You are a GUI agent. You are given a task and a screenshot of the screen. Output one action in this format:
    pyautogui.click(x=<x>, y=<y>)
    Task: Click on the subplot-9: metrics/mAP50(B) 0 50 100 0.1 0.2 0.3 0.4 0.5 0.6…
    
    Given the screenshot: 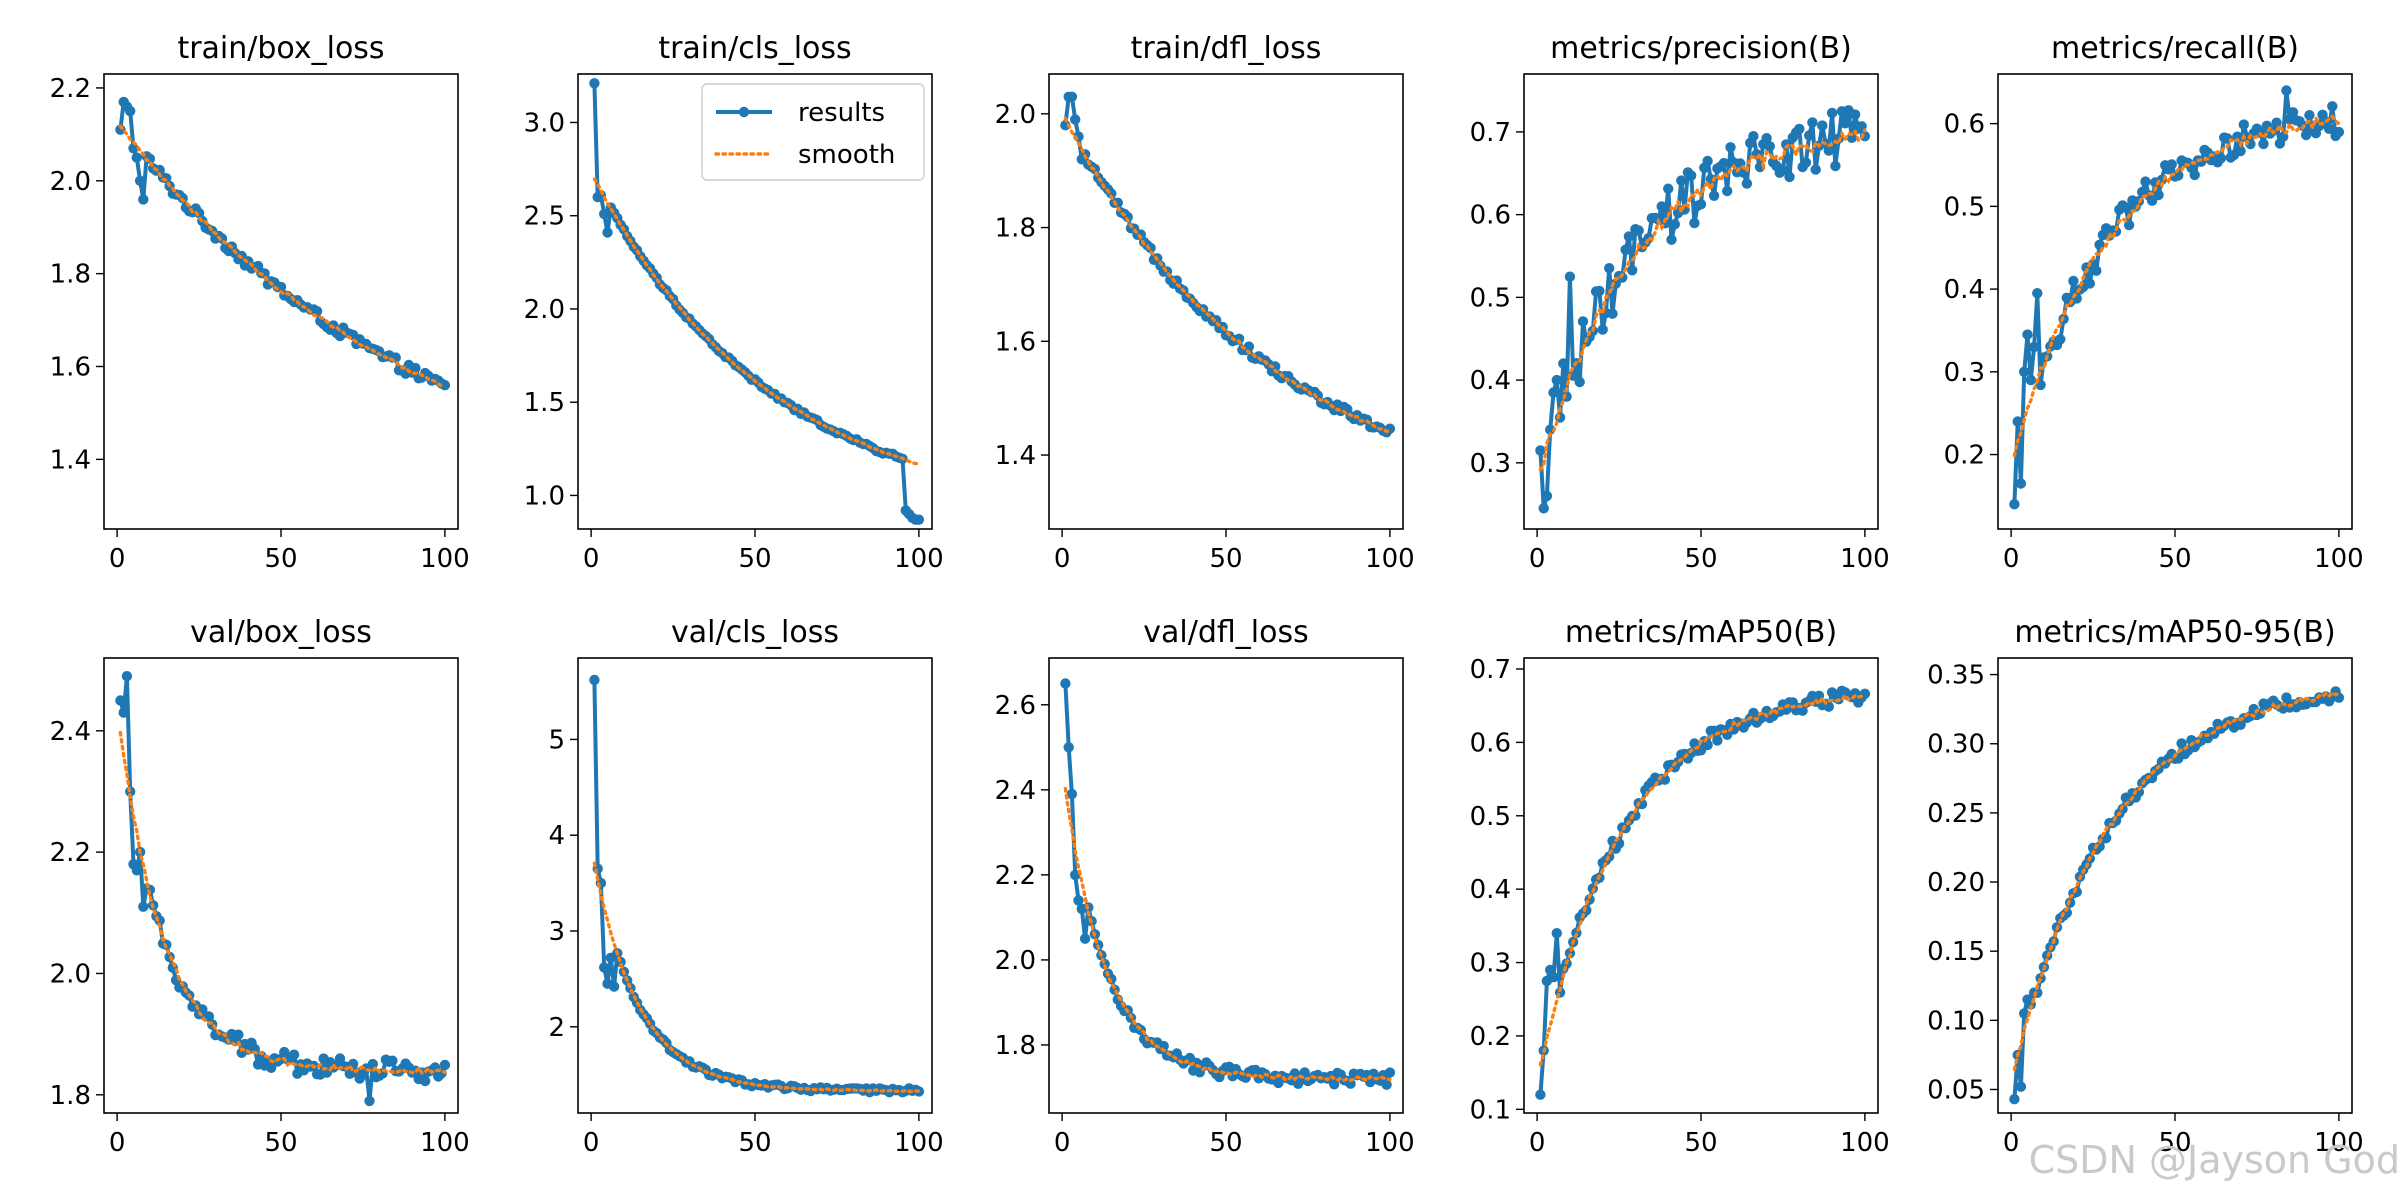 What is the action you would take?
    pyautogui.click(x=1680, y=886)
    